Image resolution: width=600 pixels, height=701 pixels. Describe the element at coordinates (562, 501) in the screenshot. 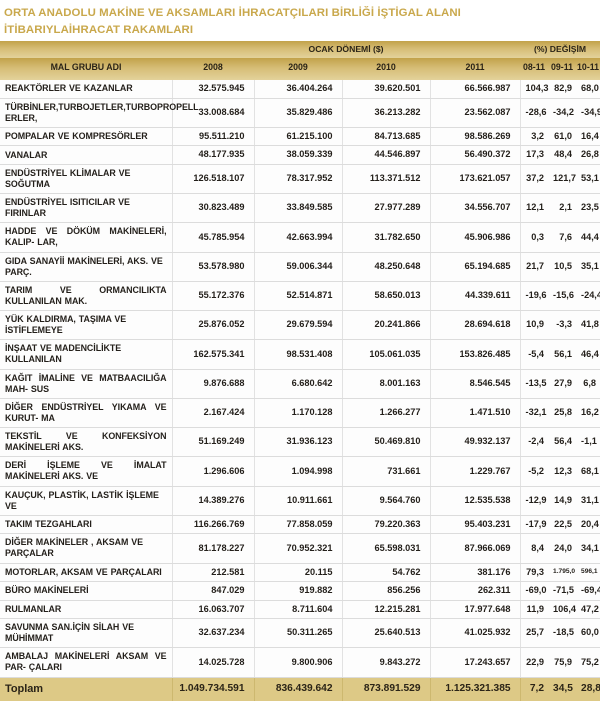

I see `row-change-p0911: 14,9` at that location.